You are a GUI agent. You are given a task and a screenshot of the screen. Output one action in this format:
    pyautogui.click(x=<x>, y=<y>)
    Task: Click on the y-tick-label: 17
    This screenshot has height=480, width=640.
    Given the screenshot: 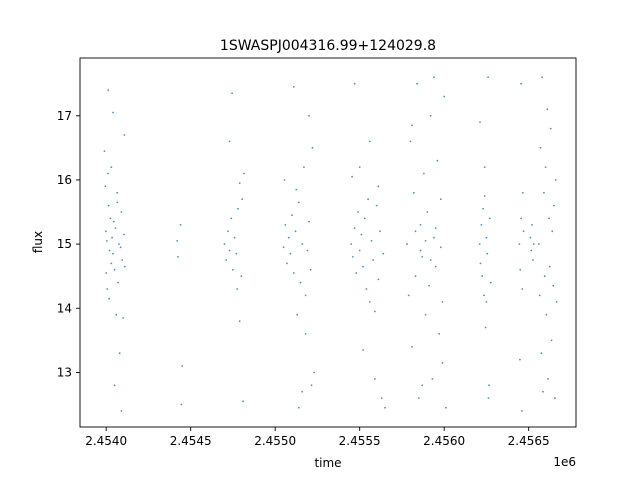 What is the action you would take?
    pyautogui.click(x=64, y=116)
    